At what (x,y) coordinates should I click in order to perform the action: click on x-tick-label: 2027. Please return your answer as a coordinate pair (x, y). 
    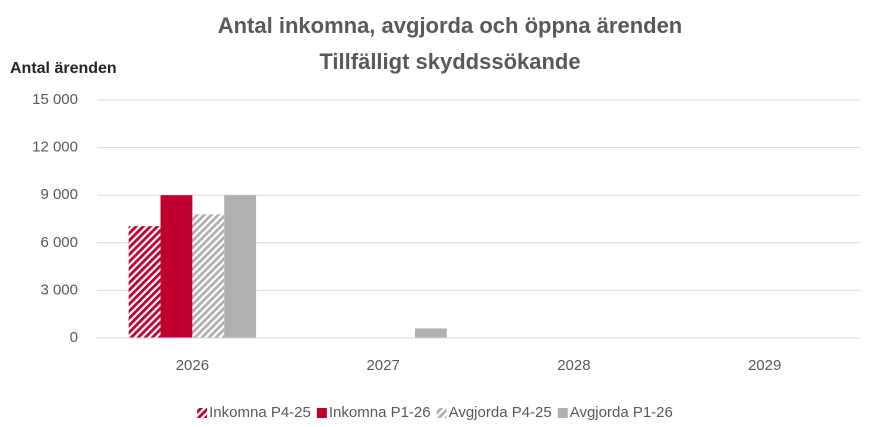
    Looking at the image, I should click on (382, 365).